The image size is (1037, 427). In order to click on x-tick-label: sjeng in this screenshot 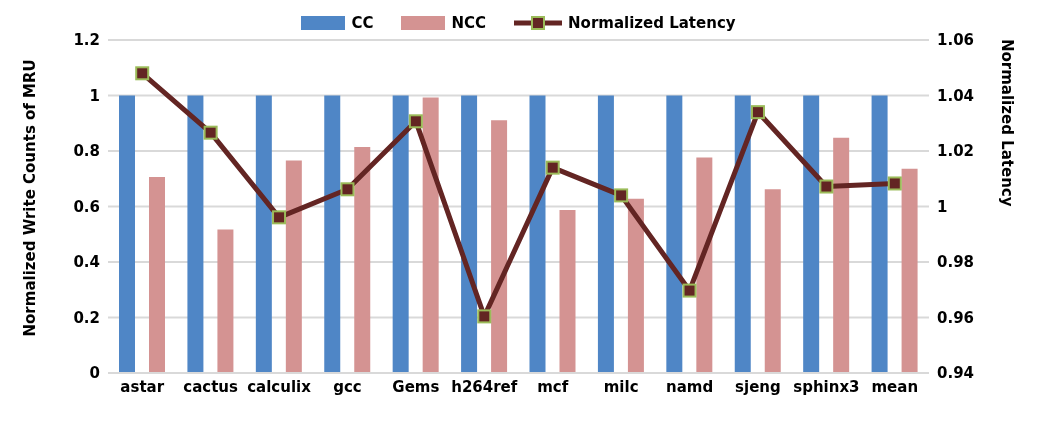, I will do `click(758, 386)`.